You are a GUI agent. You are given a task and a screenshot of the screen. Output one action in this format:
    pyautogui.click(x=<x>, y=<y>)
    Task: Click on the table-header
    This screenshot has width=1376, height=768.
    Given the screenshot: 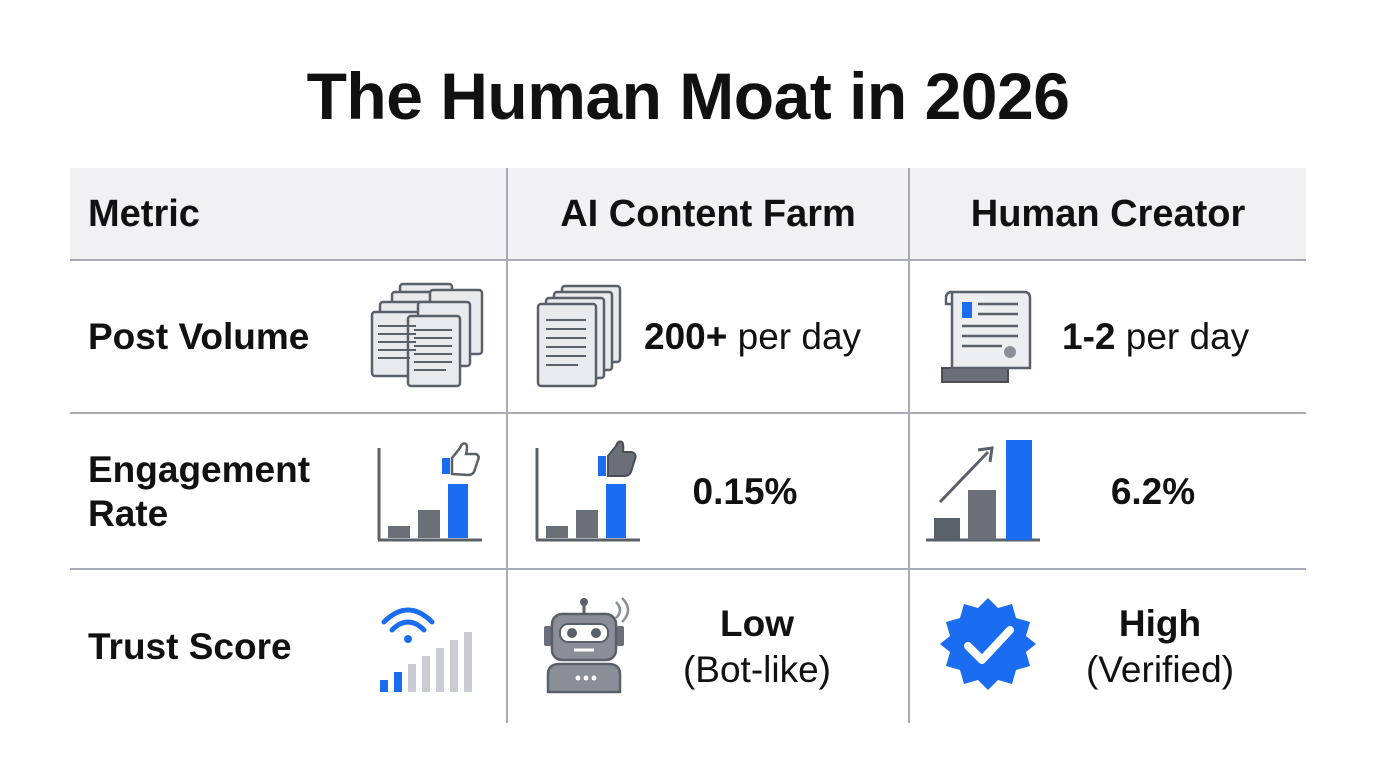 What is the action you would take?
    pyautogui.click(x=688, y=214)
    